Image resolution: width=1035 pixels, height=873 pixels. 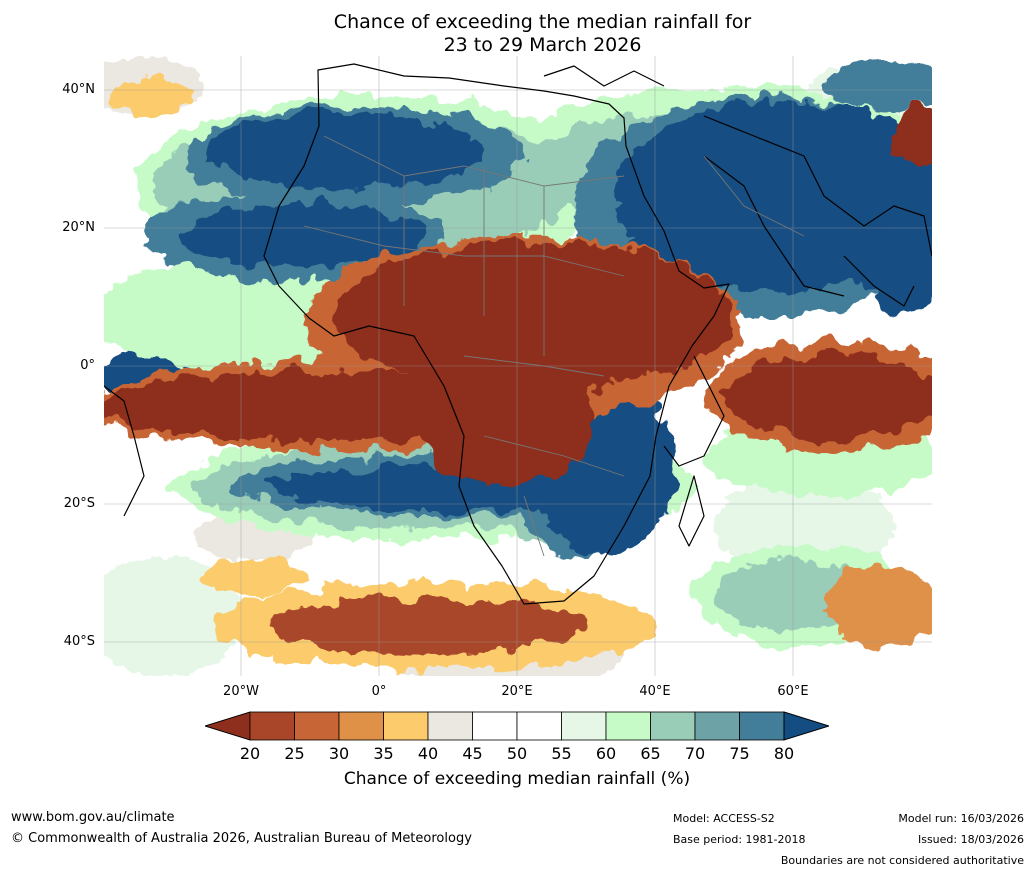 What do you see at coordinates (517, 691) in the screenshot?
I see `lon-label-20e: 20°E` at bounding box center [517, 691].